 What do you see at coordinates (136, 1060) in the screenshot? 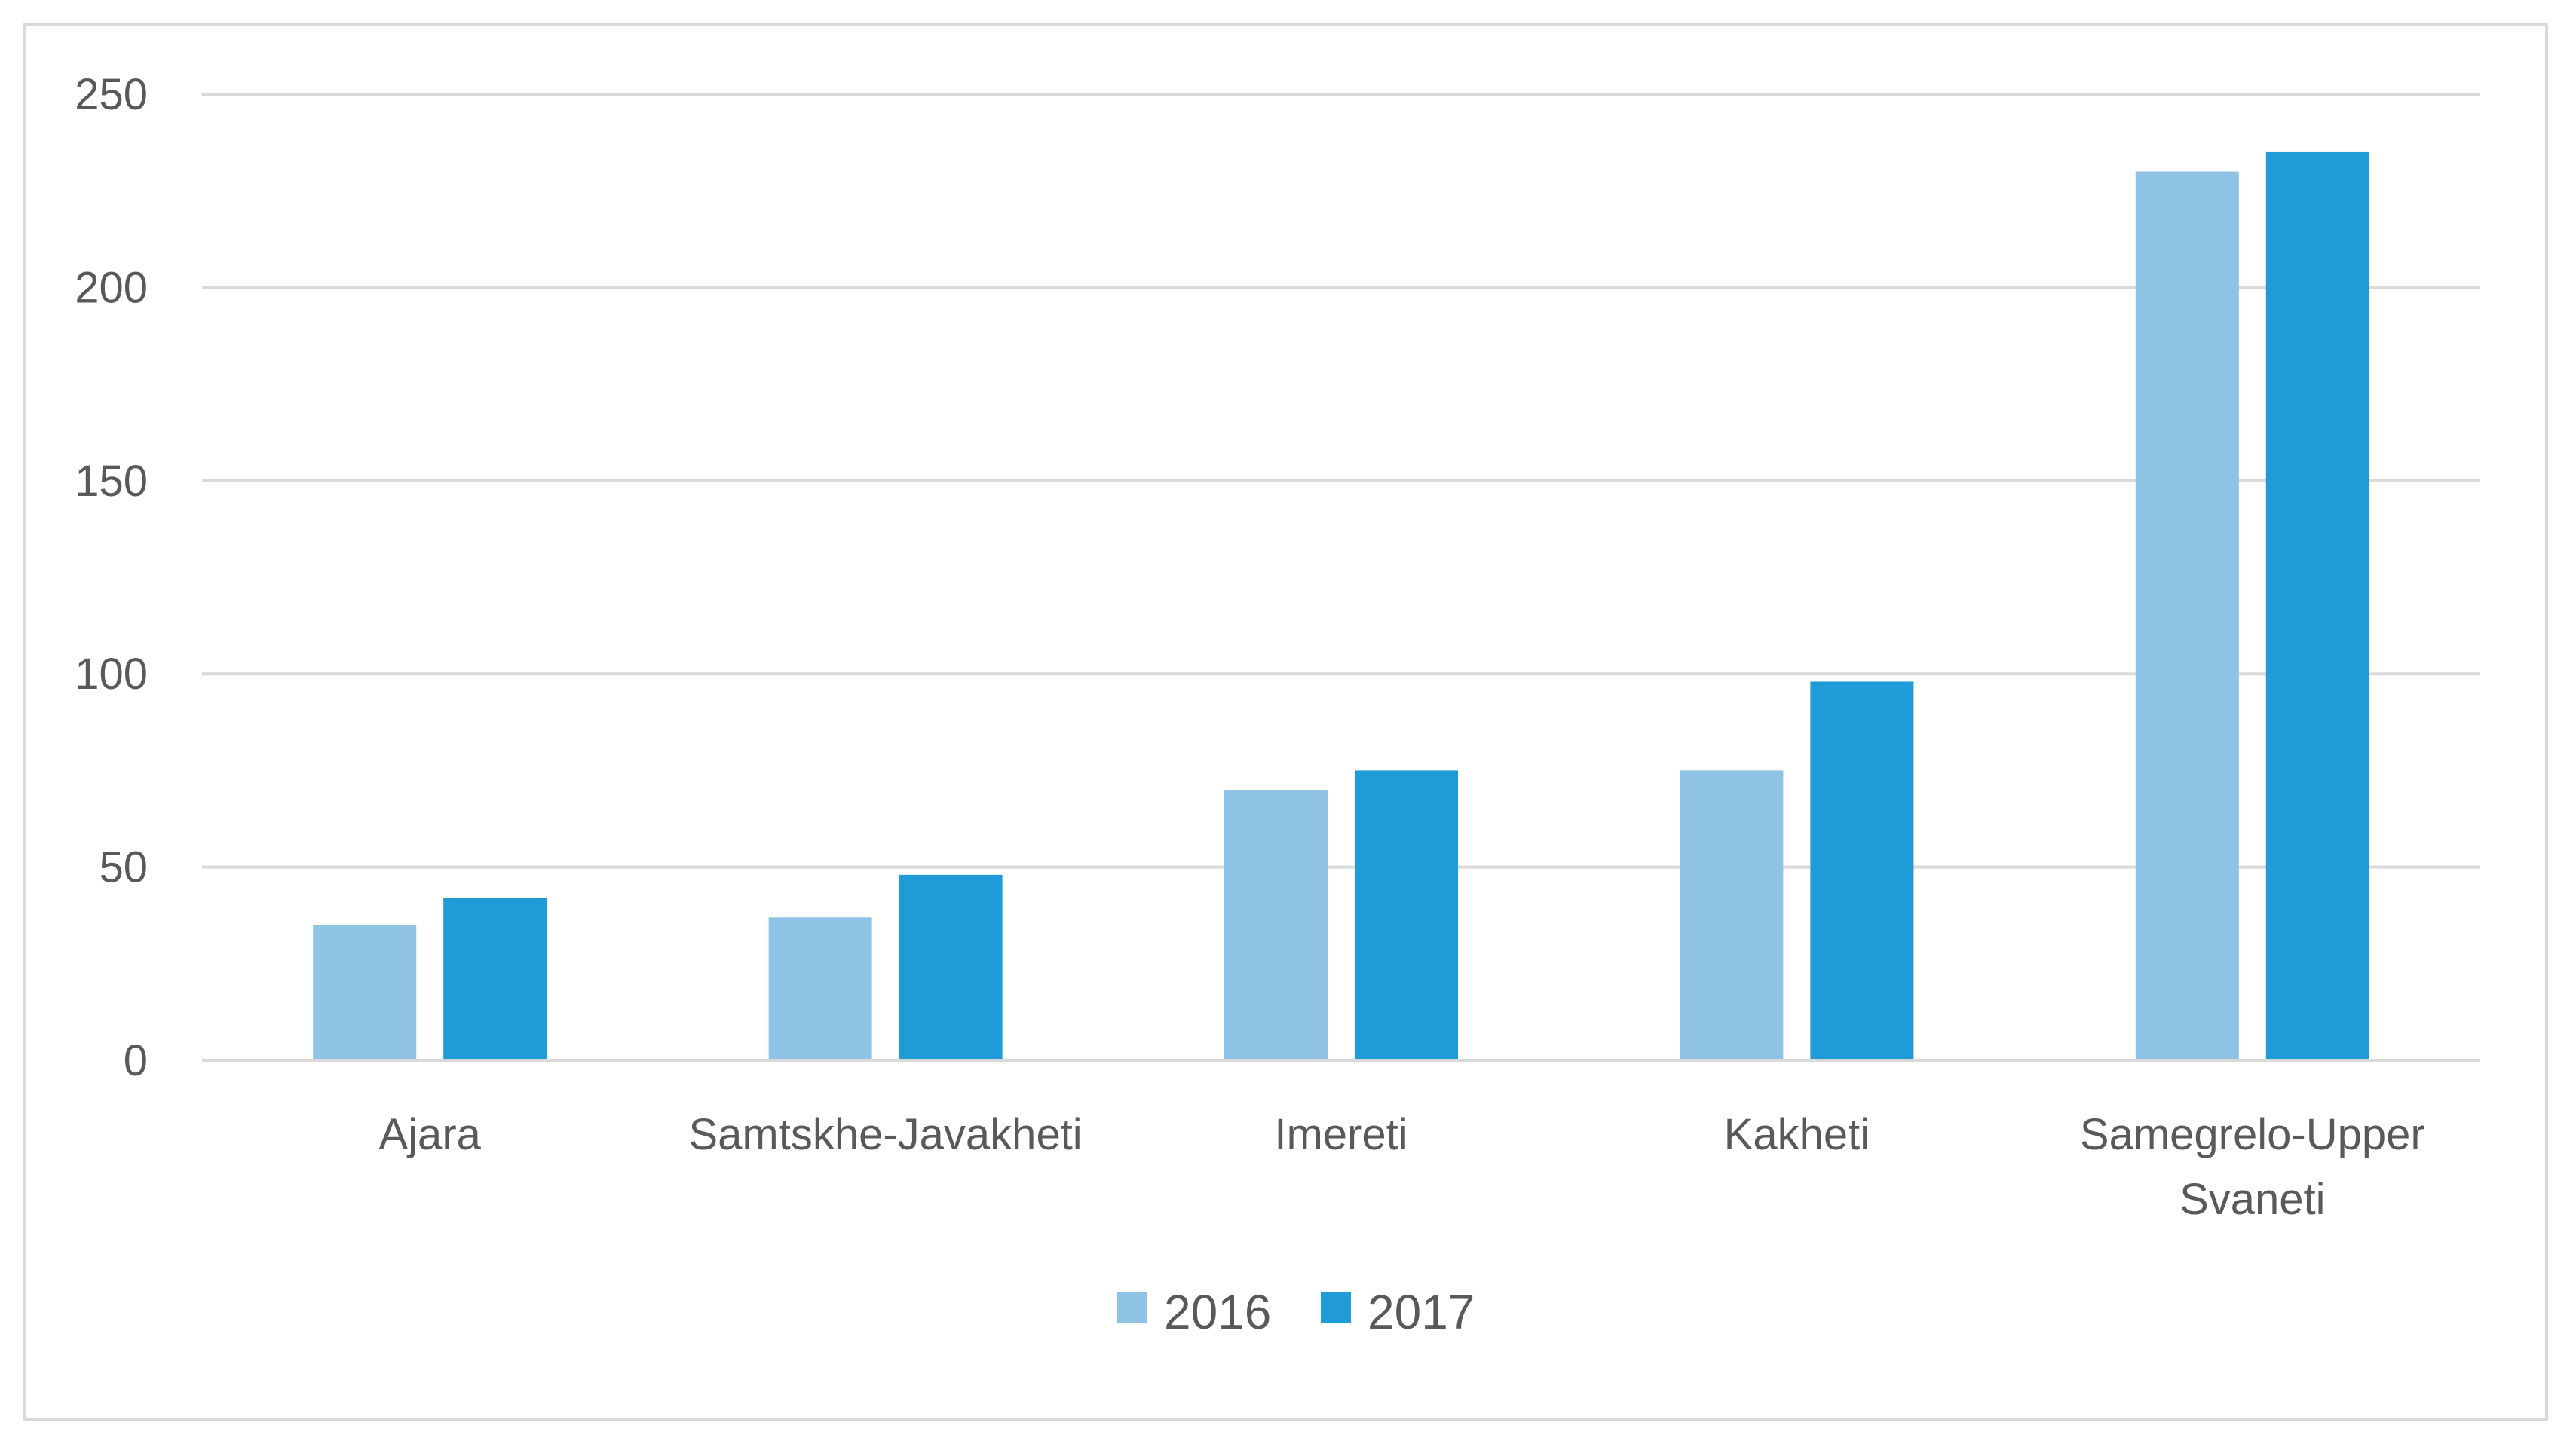
I see `y-tick-label: 0` at bounding box center [136, 1060].